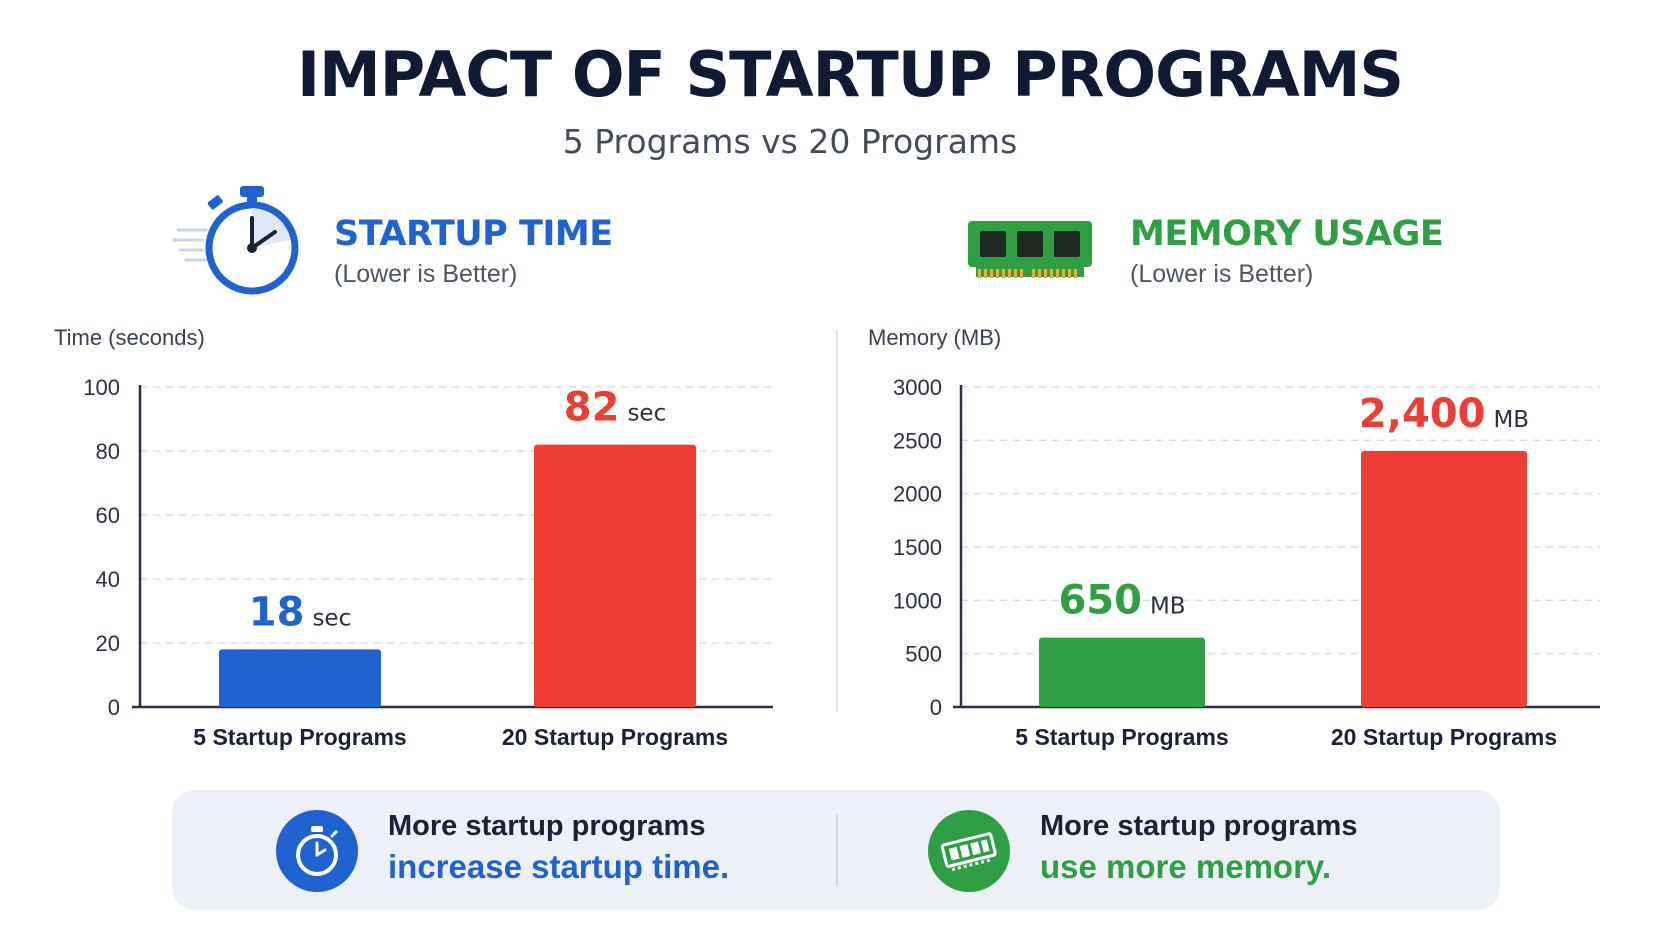 Image resolution: width=1672 pixels, height=941 pixels. I want to click on stopwatch-badge, so click(317, 851).